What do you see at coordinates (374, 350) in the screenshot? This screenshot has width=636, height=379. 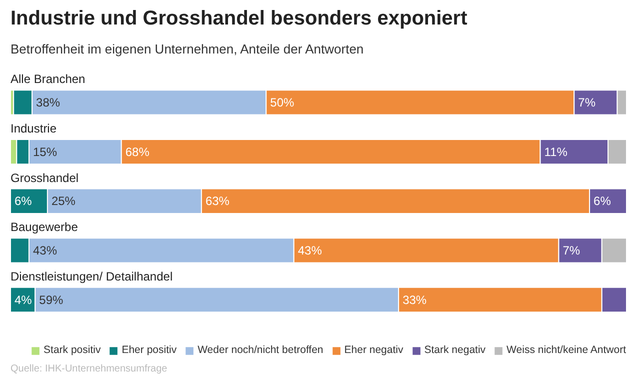 I see `legend-label: Eher negativ` at bounding box center [374, 350].